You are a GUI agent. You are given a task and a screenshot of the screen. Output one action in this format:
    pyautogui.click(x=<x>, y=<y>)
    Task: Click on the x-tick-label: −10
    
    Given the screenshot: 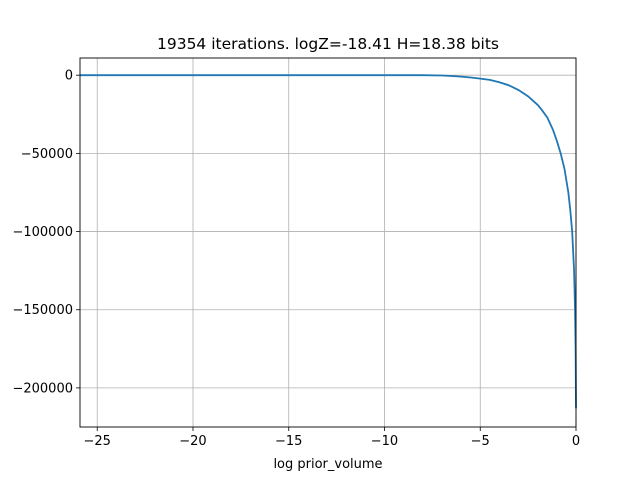 What is the action you would take?
    pyautogui.click(x=384, y=441)
    